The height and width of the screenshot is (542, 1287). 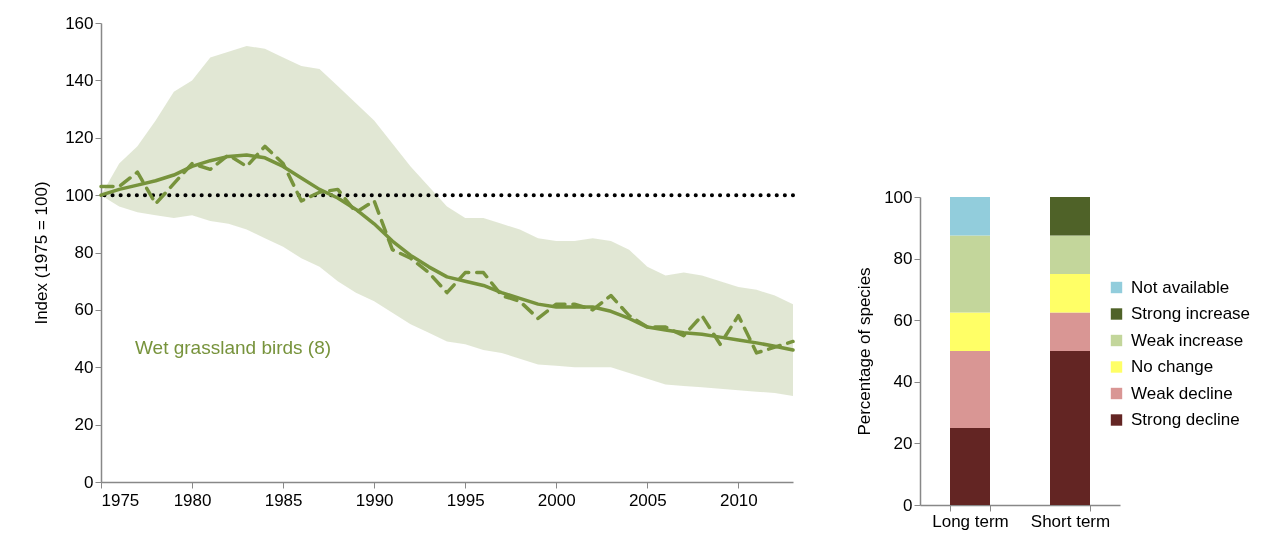 I want to click on legend-label: Strong increase, so click(x=1191, y=313).